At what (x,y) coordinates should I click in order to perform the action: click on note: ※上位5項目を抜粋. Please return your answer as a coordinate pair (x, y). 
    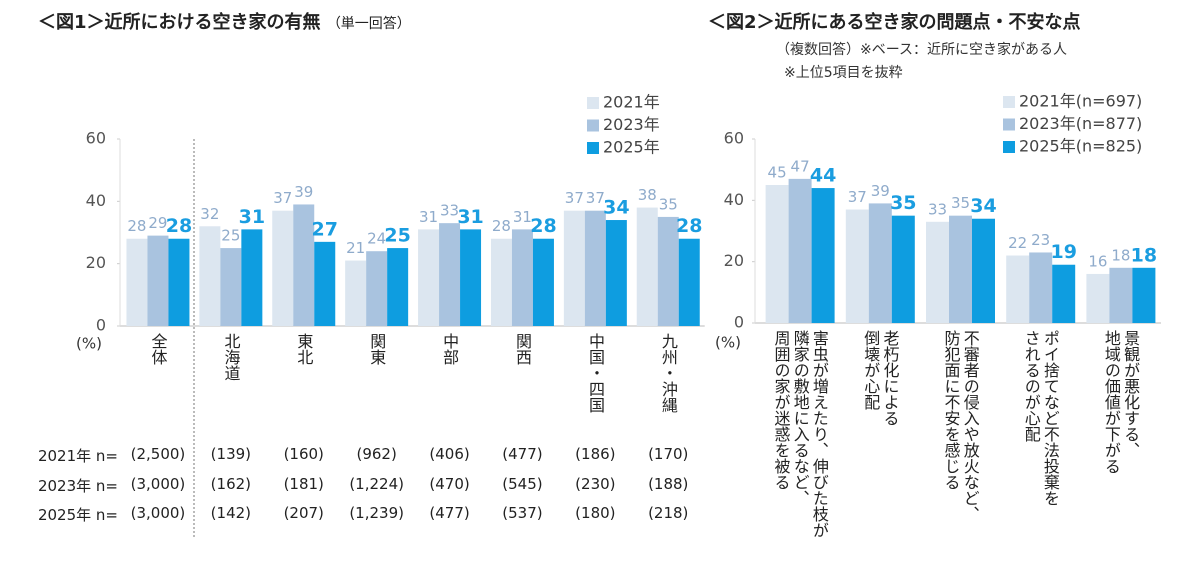
    Looking at the image, I should click on (843, 73).